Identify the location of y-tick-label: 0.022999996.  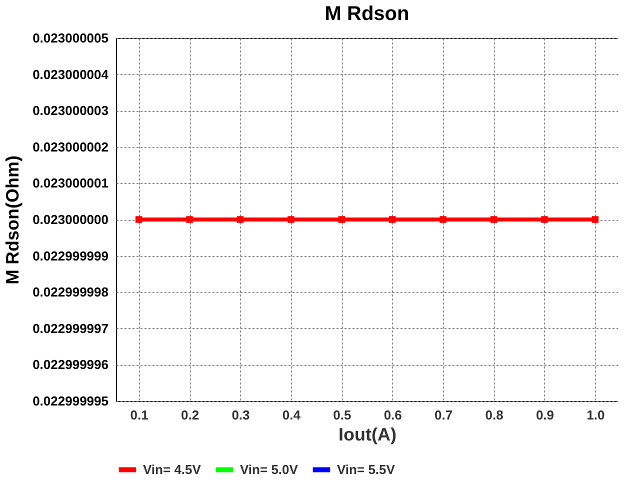
(70, 364).